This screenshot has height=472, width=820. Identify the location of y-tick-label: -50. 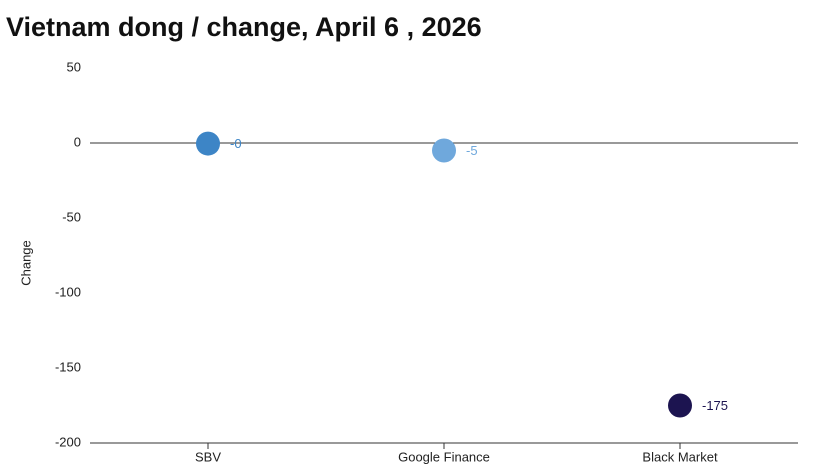
(71, 216).